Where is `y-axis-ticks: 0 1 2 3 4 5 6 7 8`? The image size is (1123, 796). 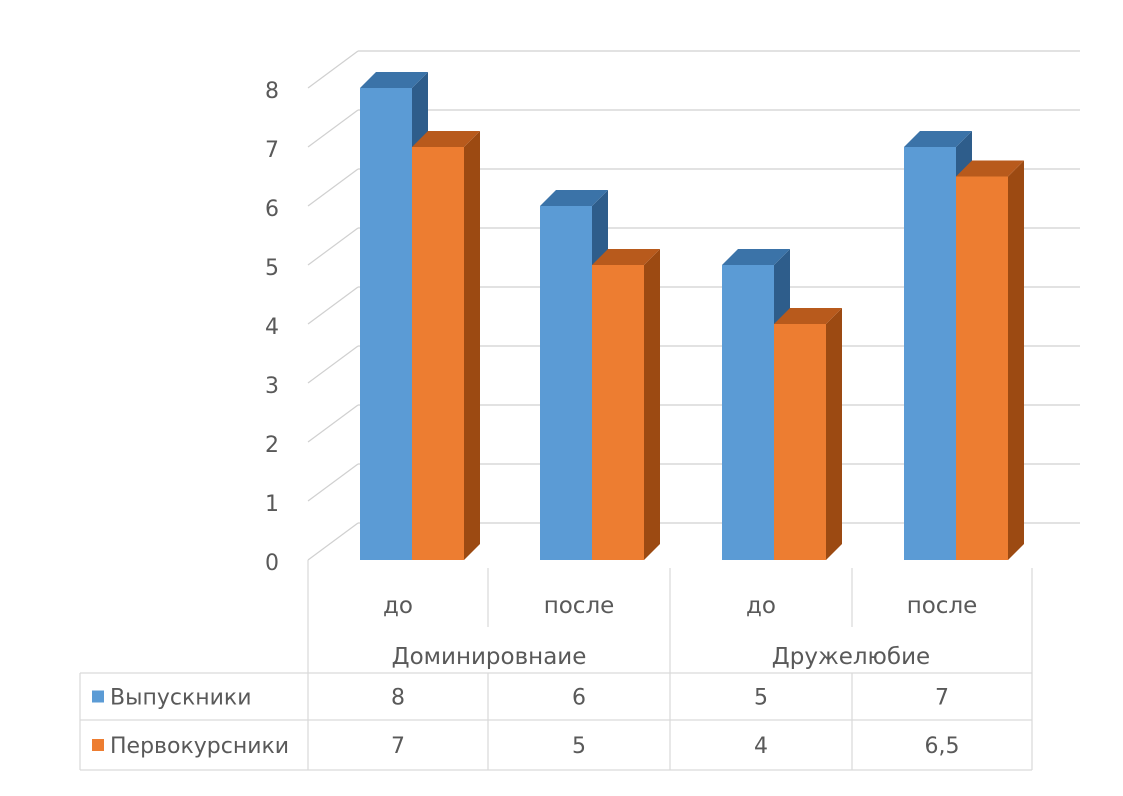 y-axis-ticks: 0 1 2 3 4 5 6 7 8 is located at coordinates (272, 327).